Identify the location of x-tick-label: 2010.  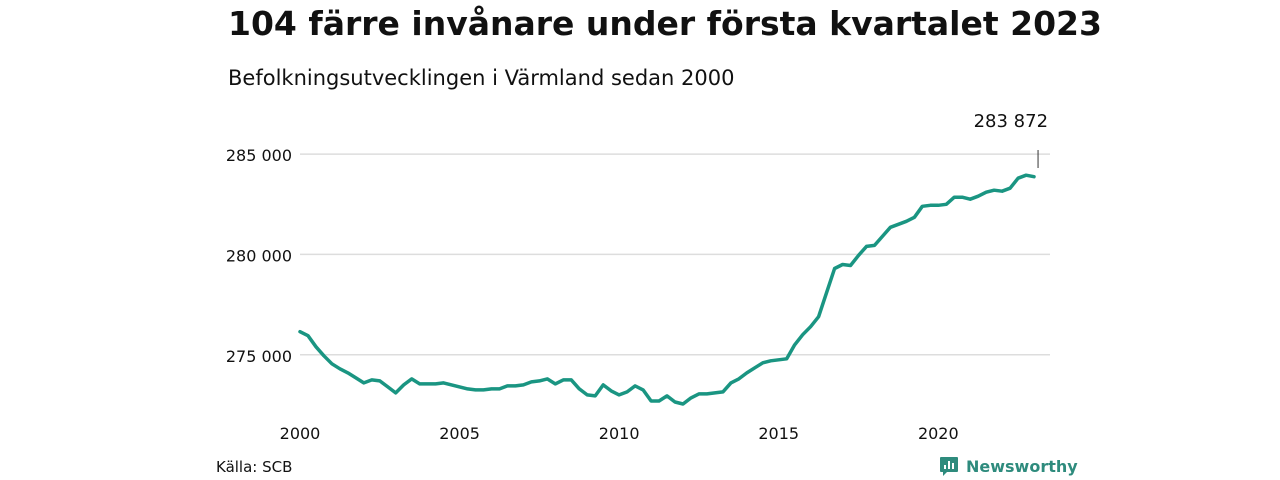
(619, 433).